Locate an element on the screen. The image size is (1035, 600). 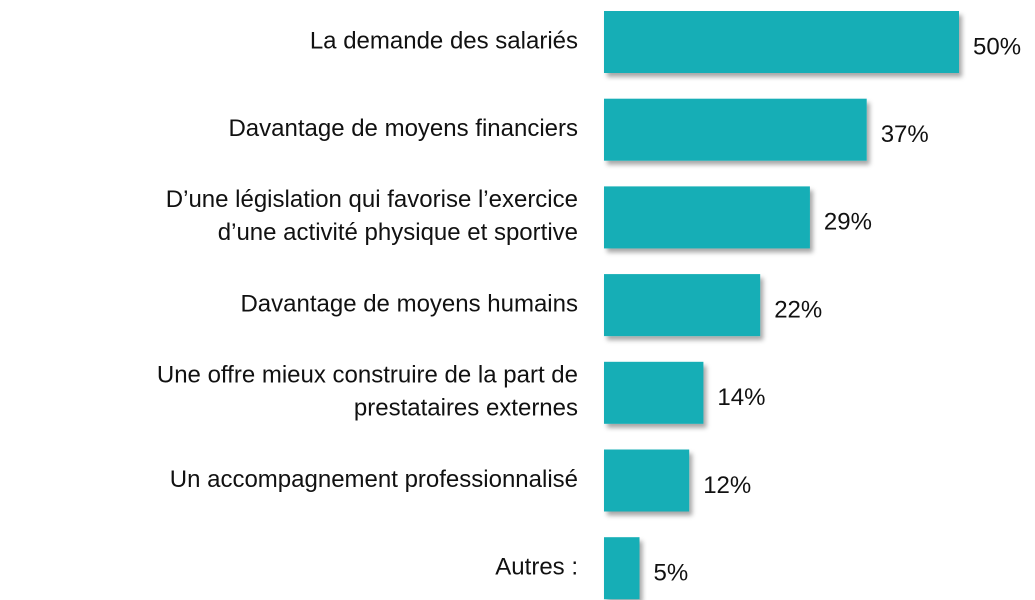
value-label: 22% is located at coordinates (798, 309).